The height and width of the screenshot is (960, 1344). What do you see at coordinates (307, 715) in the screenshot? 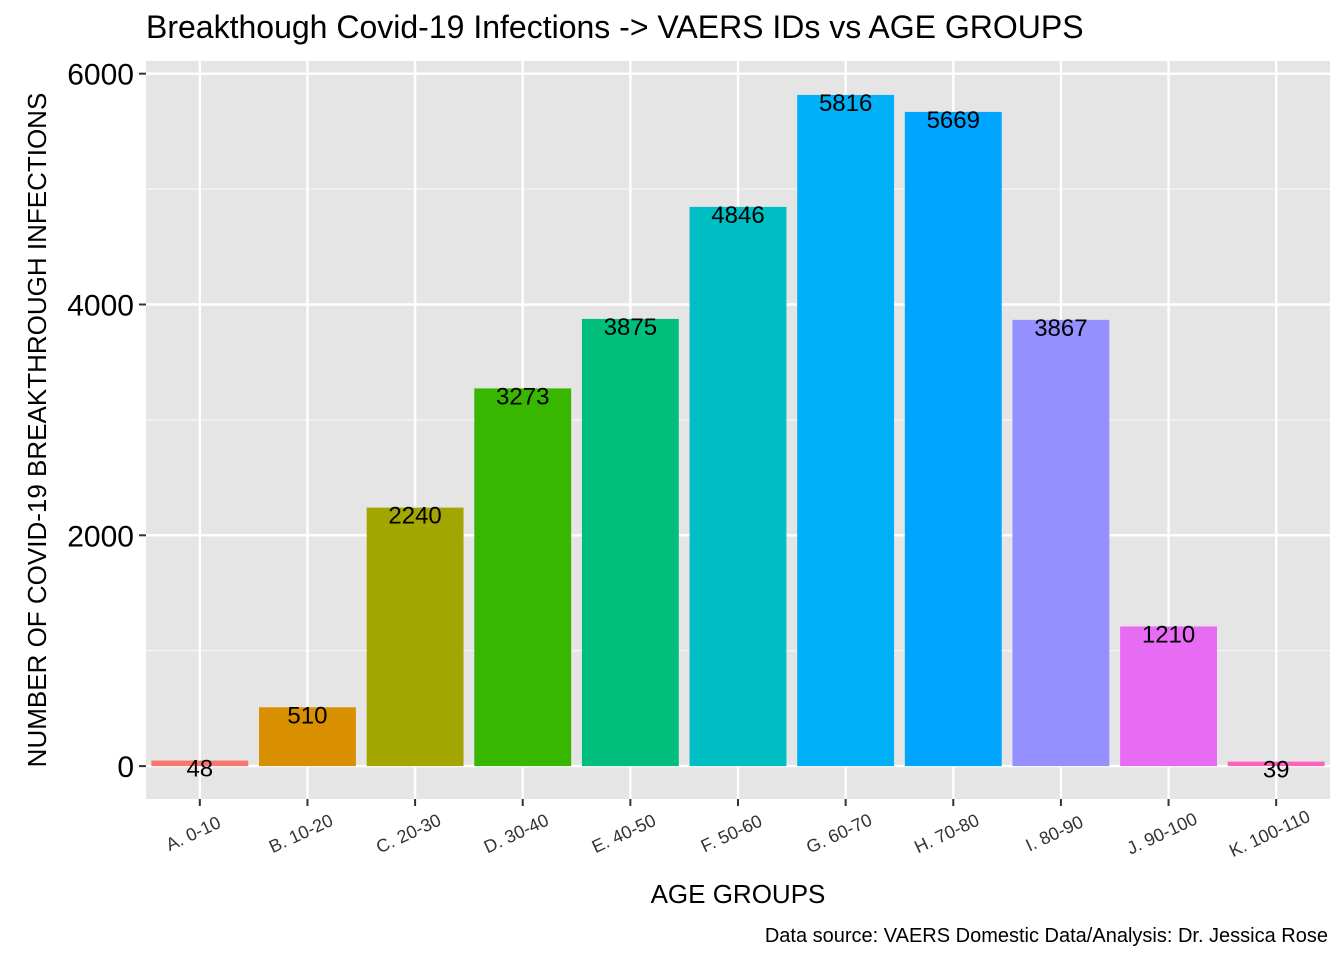
I see `bar-value-label: 510` at bounding box center [307, 715].